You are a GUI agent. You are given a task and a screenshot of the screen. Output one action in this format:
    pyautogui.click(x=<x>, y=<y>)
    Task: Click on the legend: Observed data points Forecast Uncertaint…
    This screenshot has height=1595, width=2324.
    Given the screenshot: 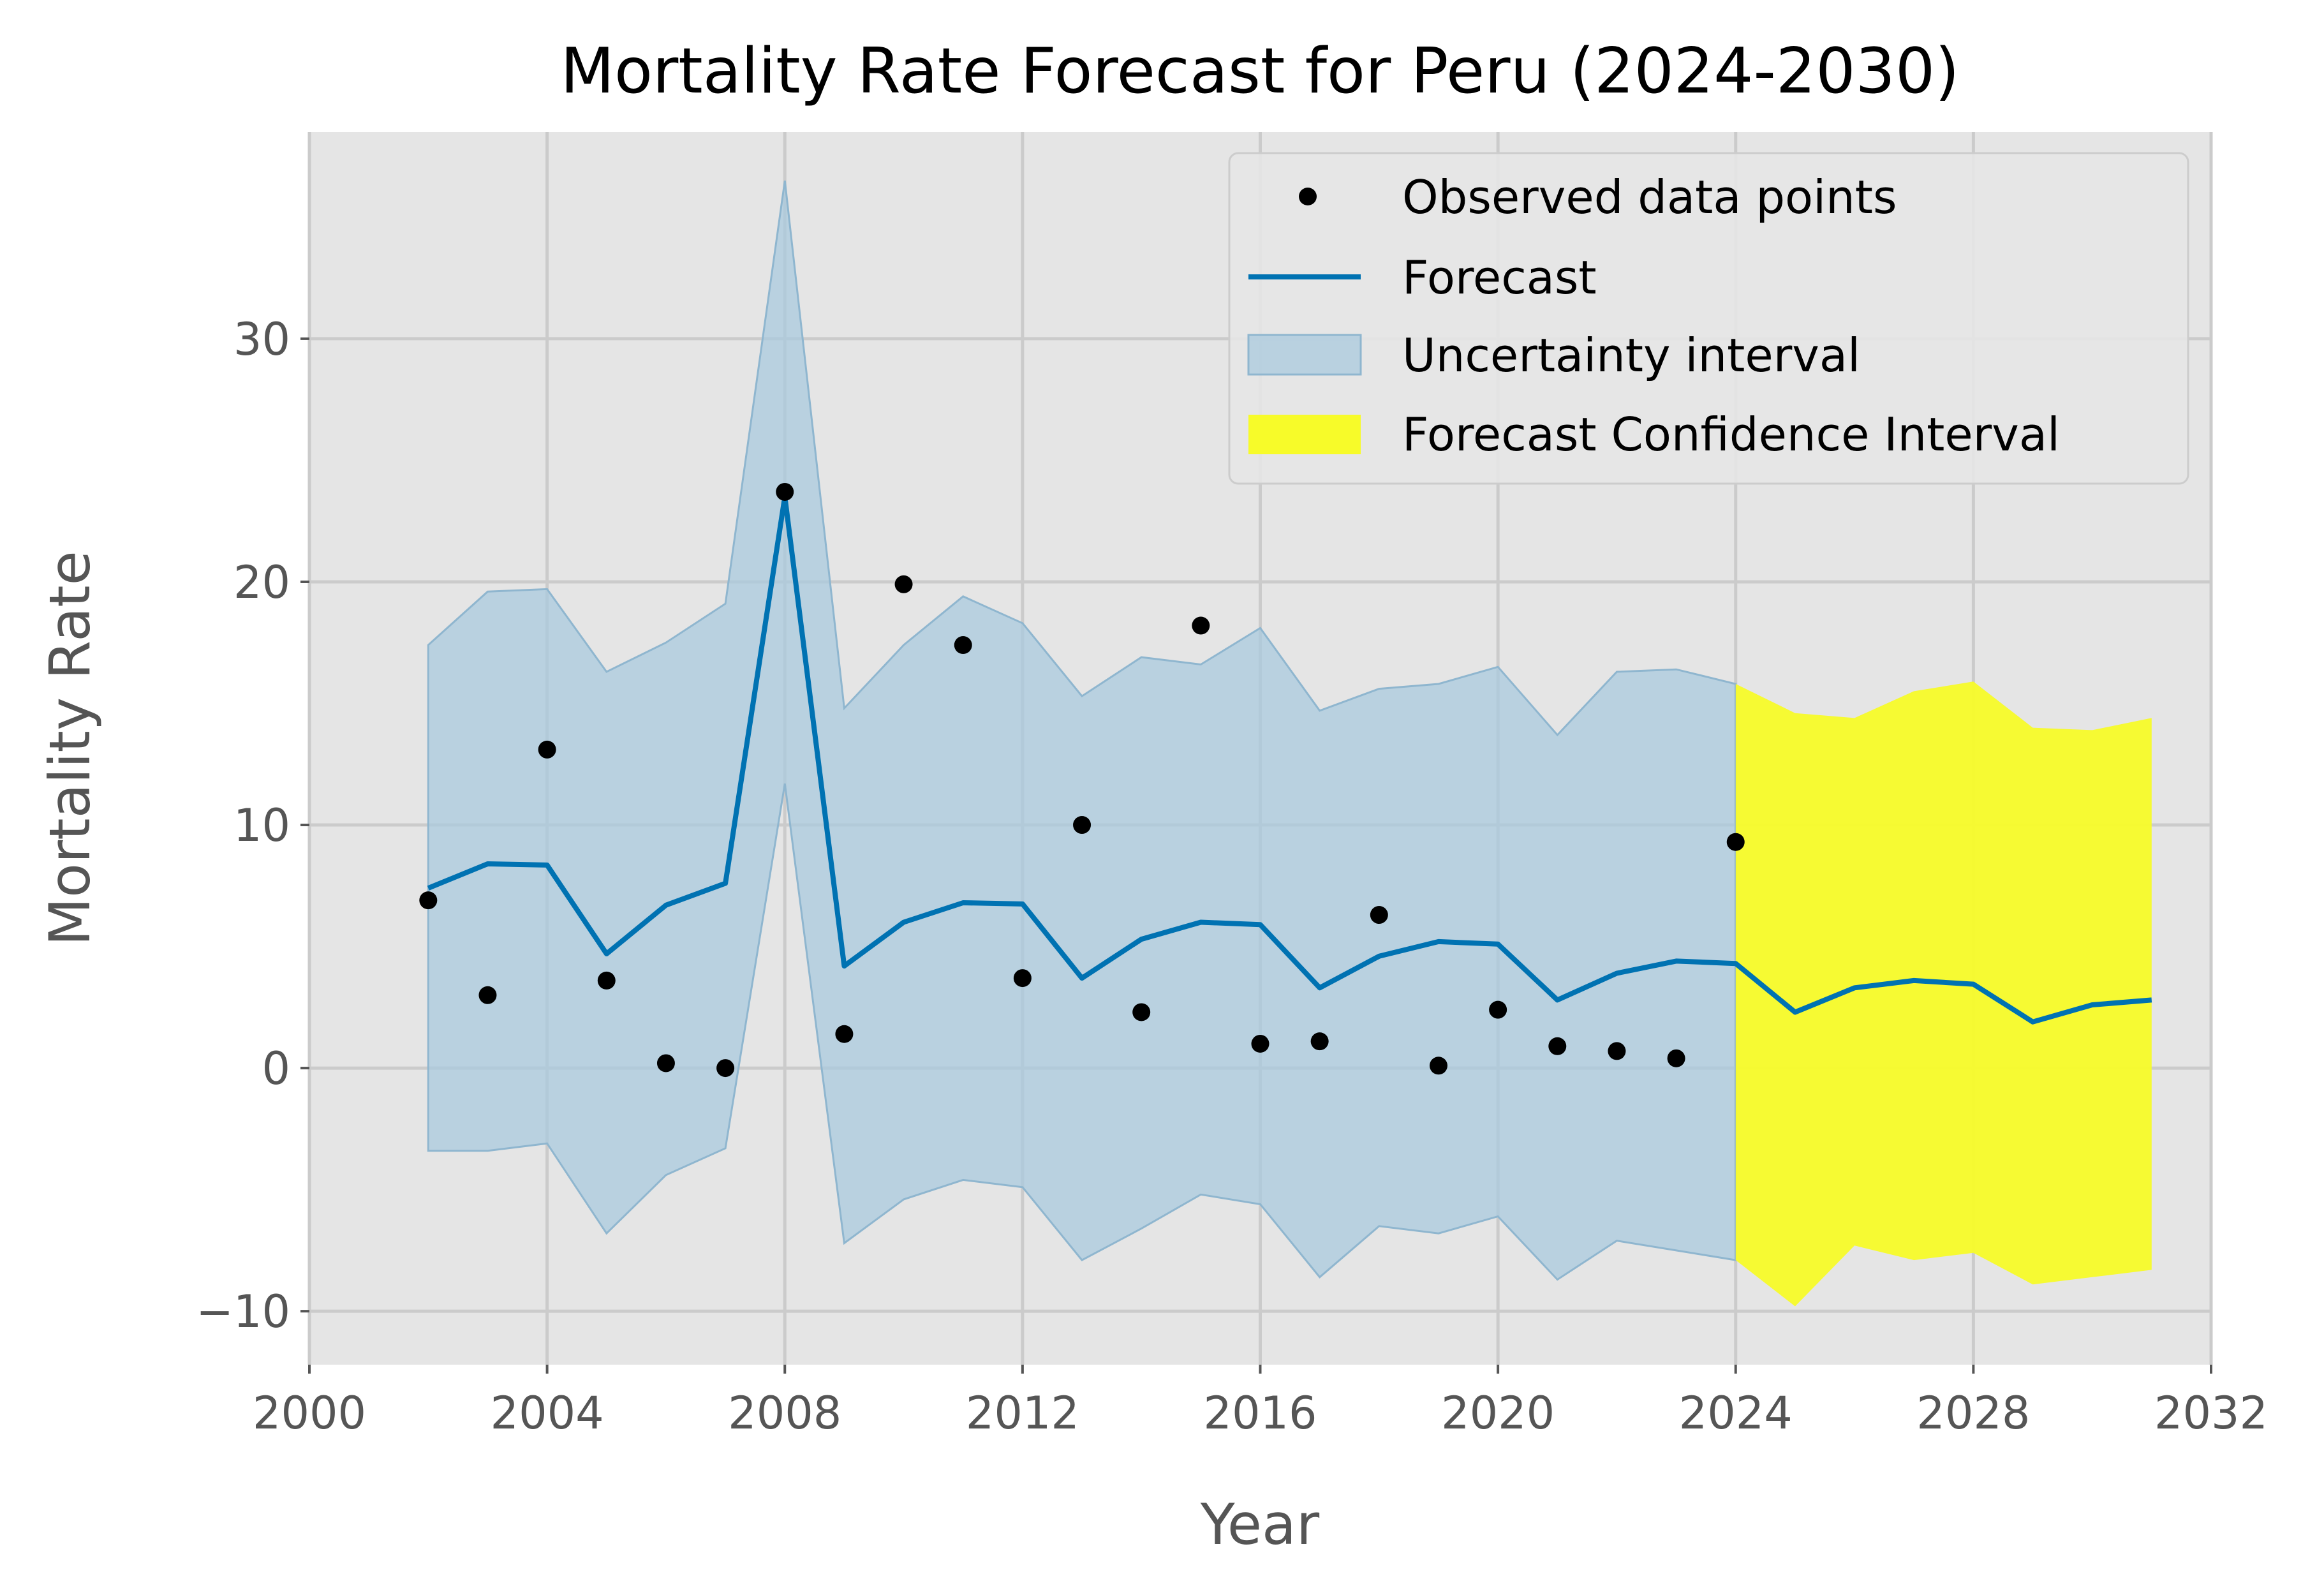 What is the action you would take?
    pyautogui.click(x=1709, y=318)
    